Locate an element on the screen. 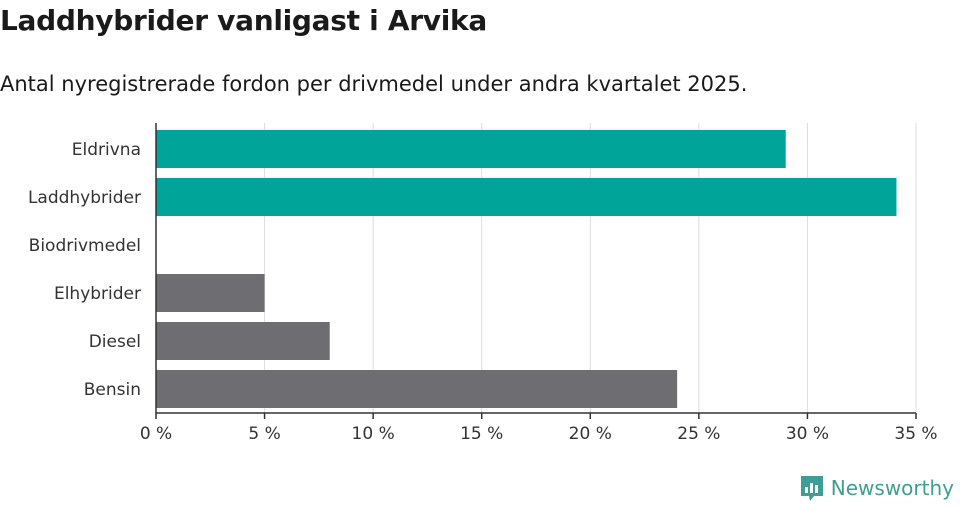 The height and width of the screenshot is (505, 960). bar-laddhybrider is located at coordinates (526, 197).